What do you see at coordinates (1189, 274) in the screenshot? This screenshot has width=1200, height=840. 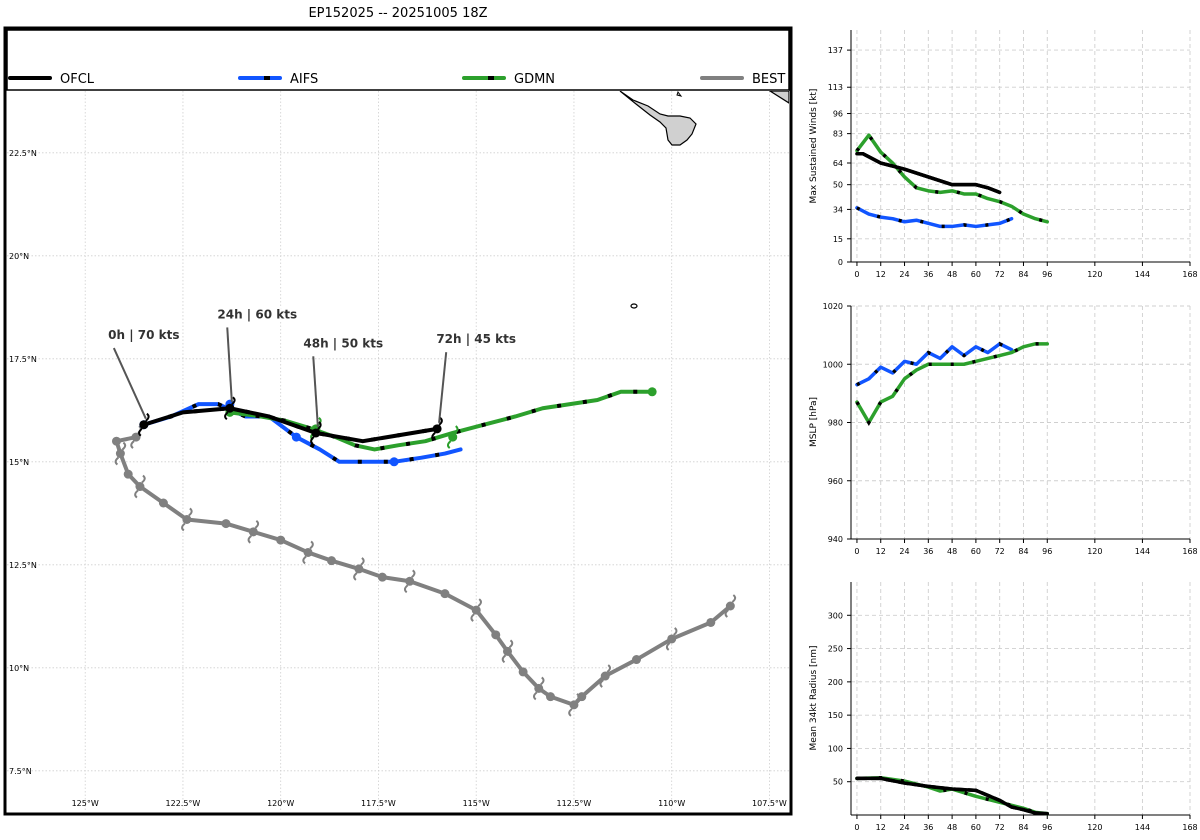 I see `x-tick-label: 168` at bounding box center [1189, 274].